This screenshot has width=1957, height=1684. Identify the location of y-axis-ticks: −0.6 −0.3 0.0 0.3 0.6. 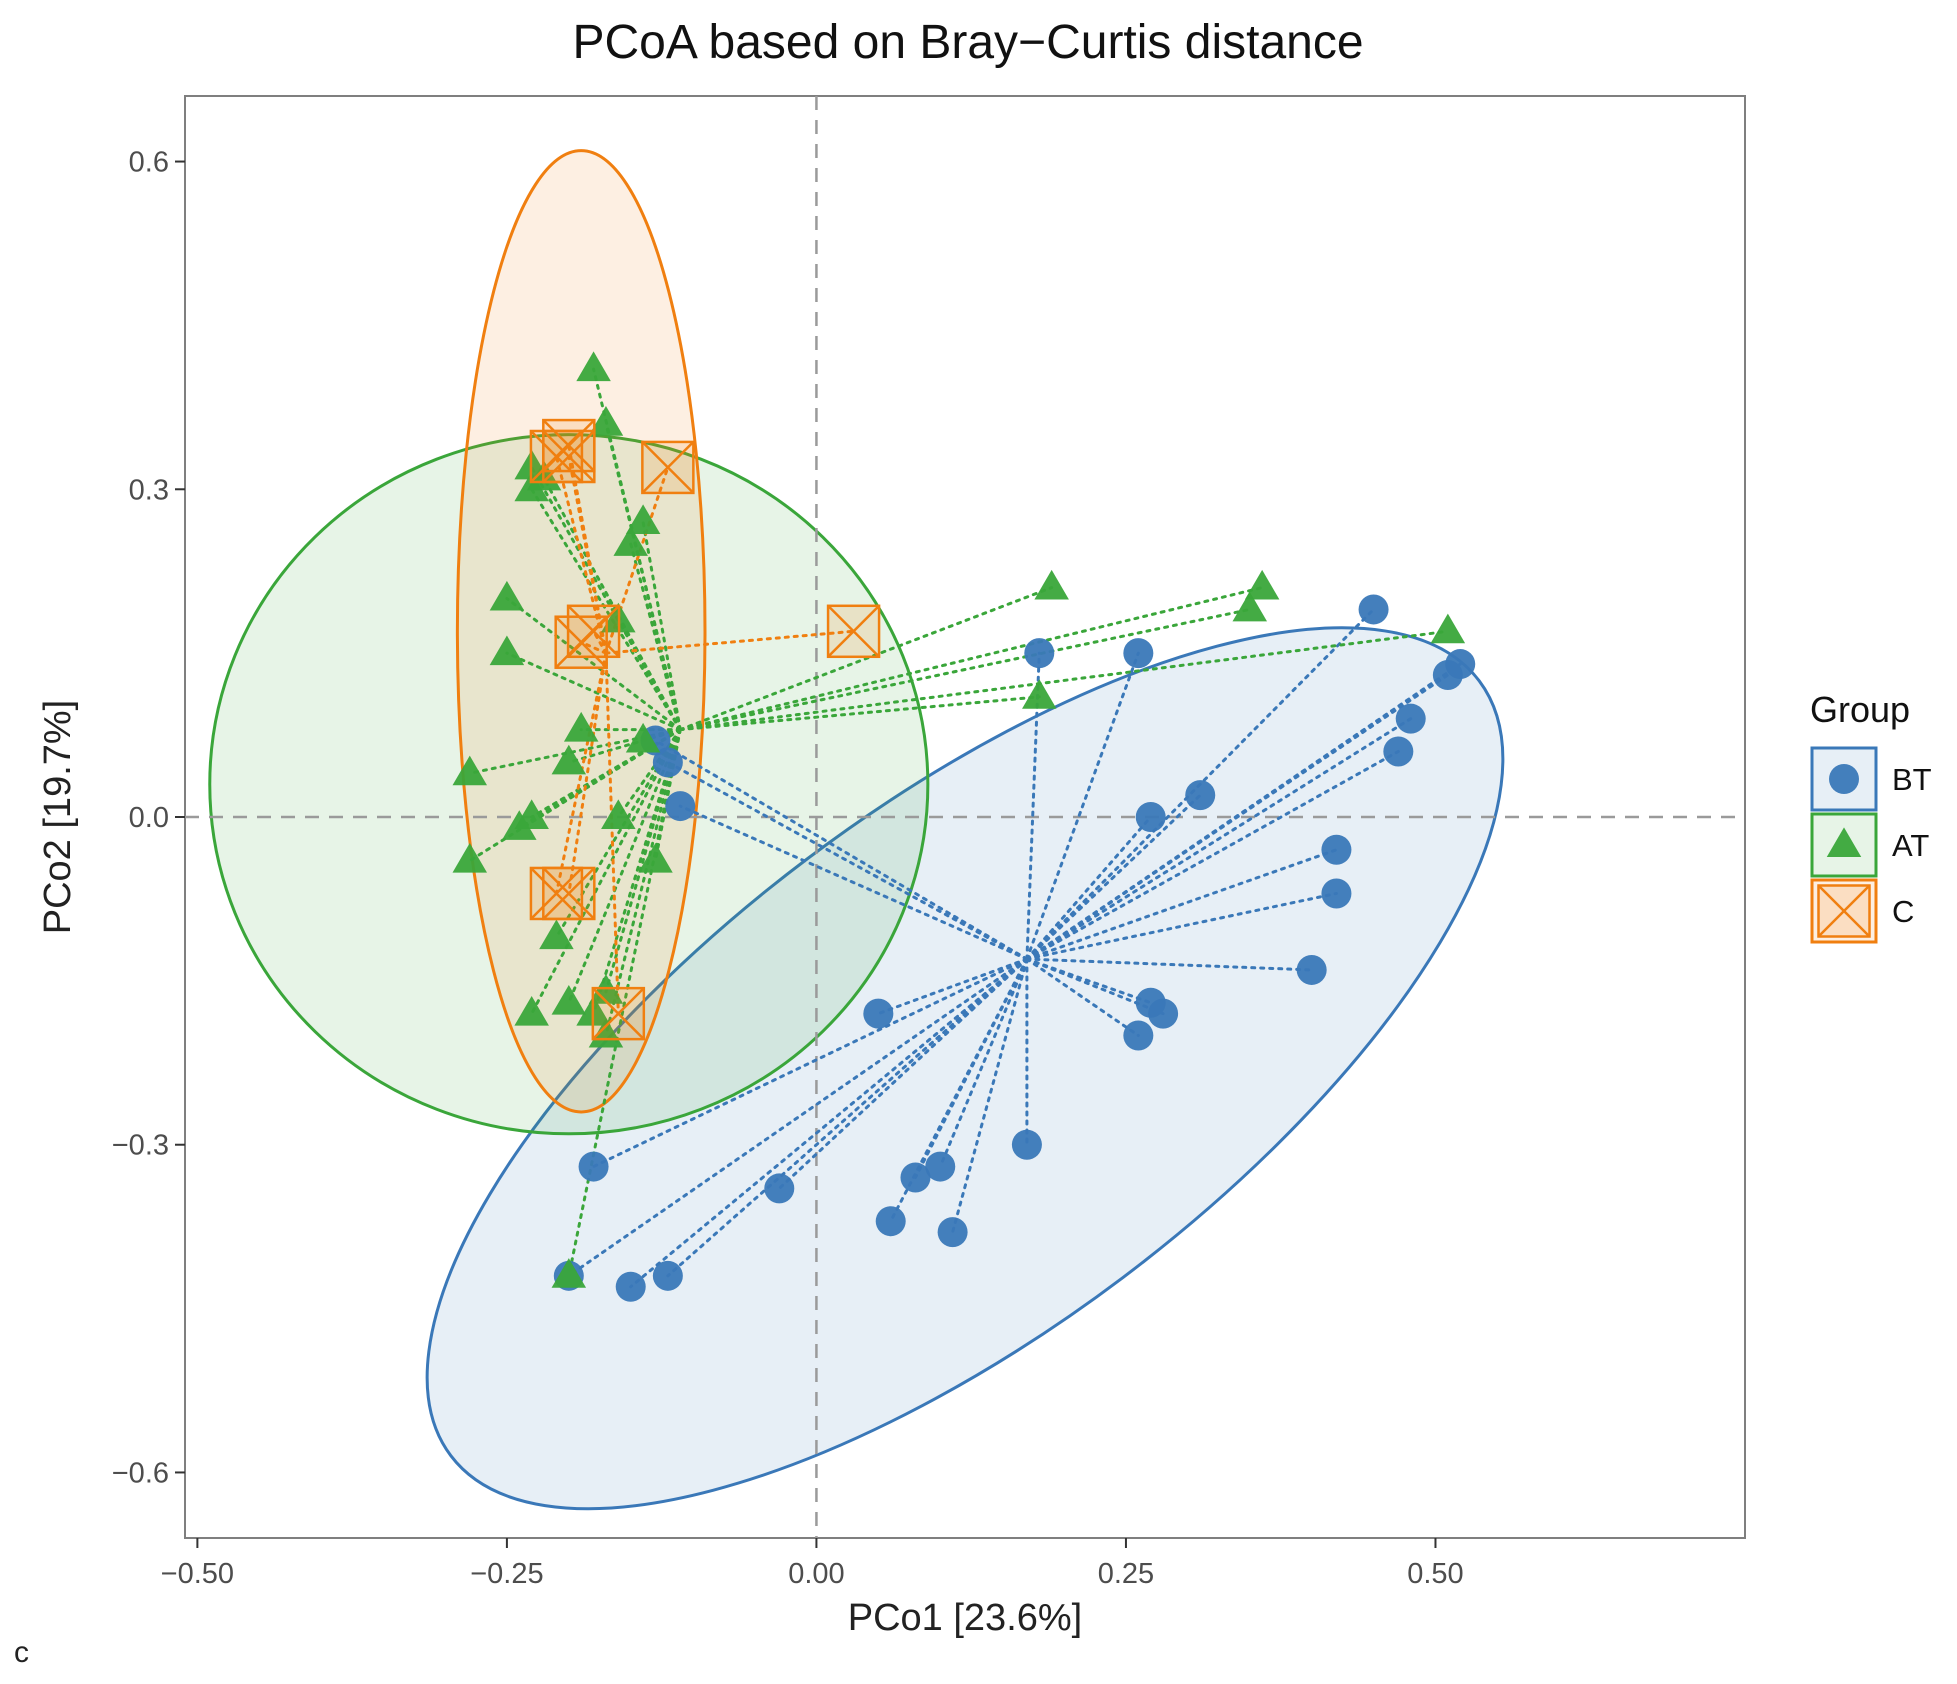
(148, 818).